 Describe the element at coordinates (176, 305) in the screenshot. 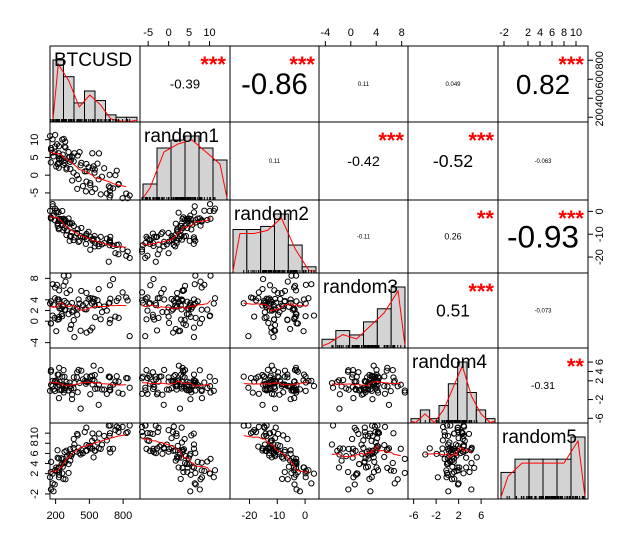

I see `smooth-line-random1-random3` at that location.